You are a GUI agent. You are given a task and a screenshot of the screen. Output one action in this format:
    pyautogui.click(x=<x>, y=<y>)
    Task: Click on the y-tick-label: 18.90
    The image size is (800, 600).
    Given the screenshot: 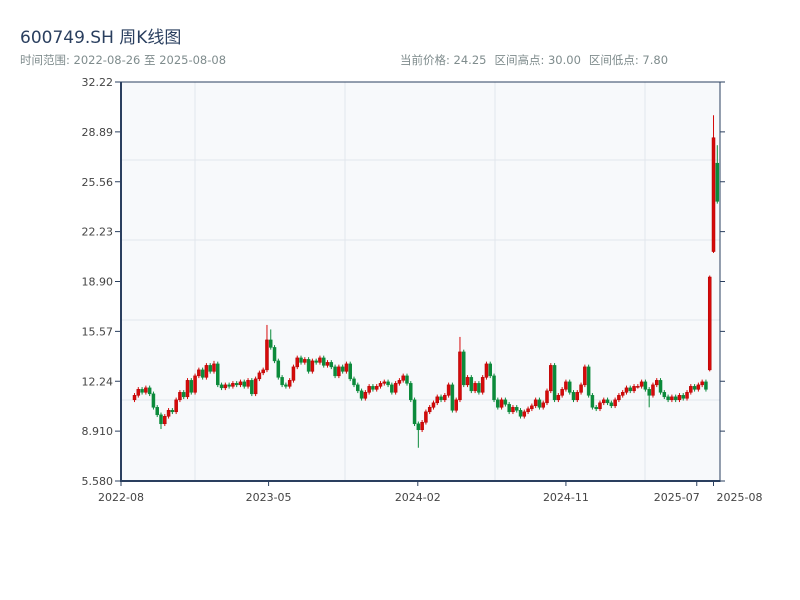 What is the action you would take?
    pyautogui.click(x=98, y=282)
    